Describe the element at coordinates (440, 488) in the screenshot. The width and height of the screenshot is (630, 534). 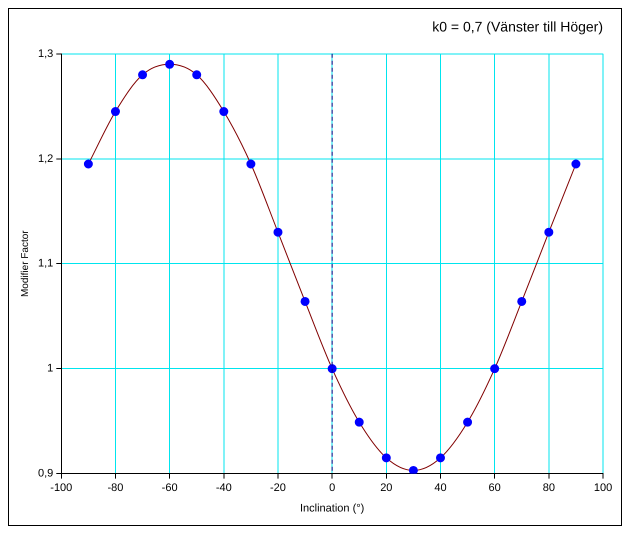
I see `x-tick-label: 40` at that location.